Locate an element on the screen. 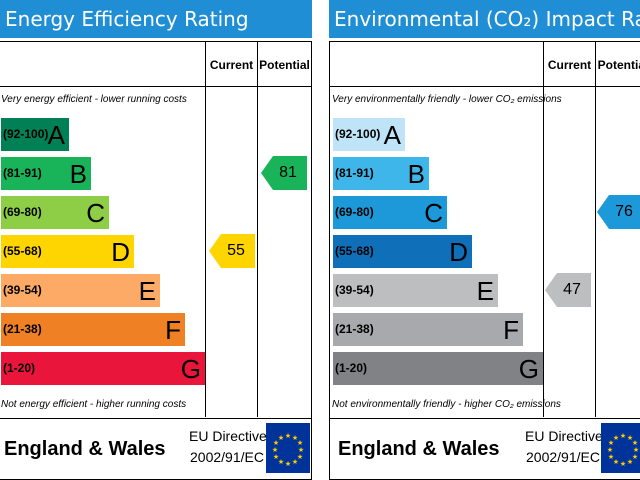 The height and width of the screenshot is (480, 640). potential-rating-arrow: 81 is located at coordinates (284, 173).